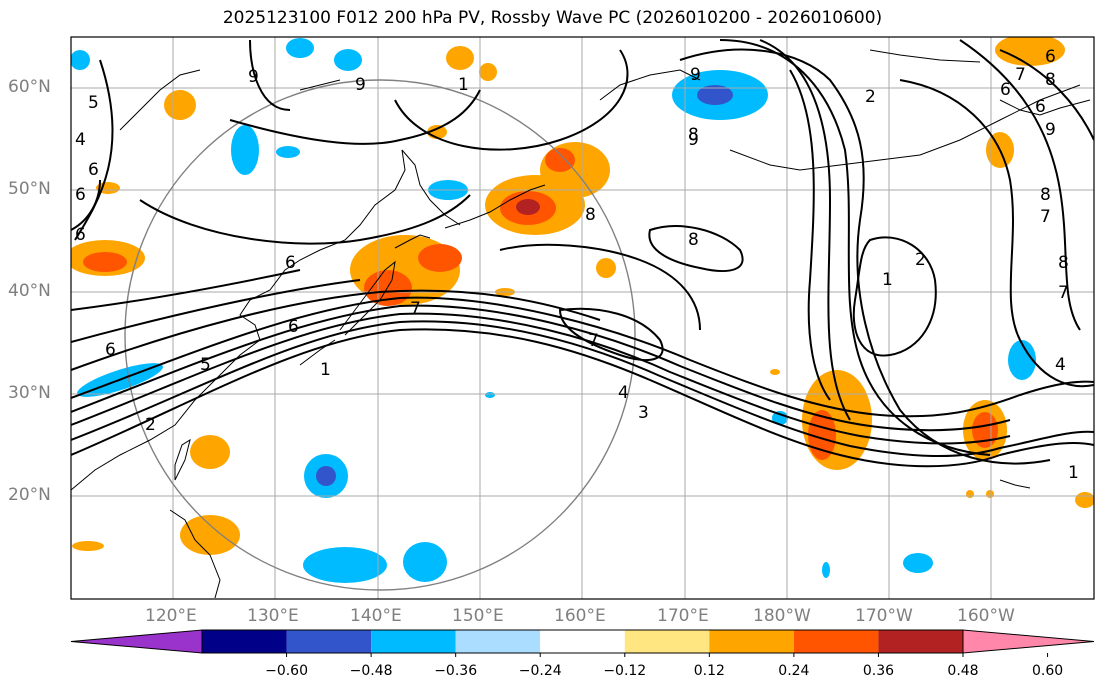  What do you see at coordinates (286, 671) in the screenshot?
I see `colorbar-tick-label: −0.60` at bounding box center [286, 671].